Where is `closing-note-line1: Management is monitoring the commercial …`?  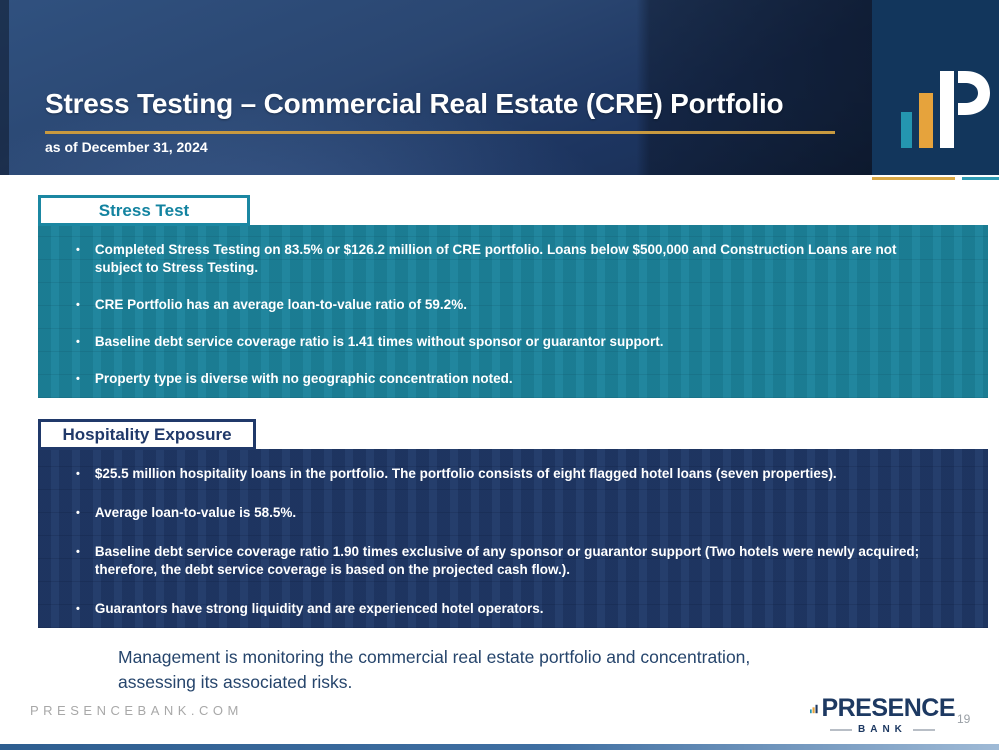
closing-note-line1: Management is monitoring the commercial … is located at coordinates (434, 657).